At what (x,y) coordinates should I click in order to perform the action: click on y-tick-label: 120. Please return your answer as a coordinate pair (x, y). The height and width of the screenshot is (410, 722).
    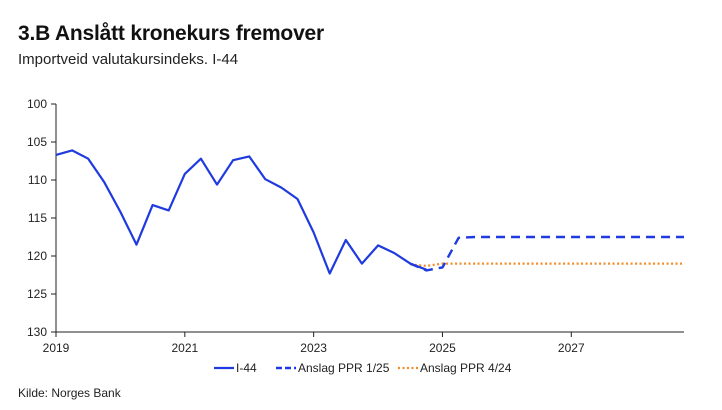
    Looking at the image, I should click on (37, 256).